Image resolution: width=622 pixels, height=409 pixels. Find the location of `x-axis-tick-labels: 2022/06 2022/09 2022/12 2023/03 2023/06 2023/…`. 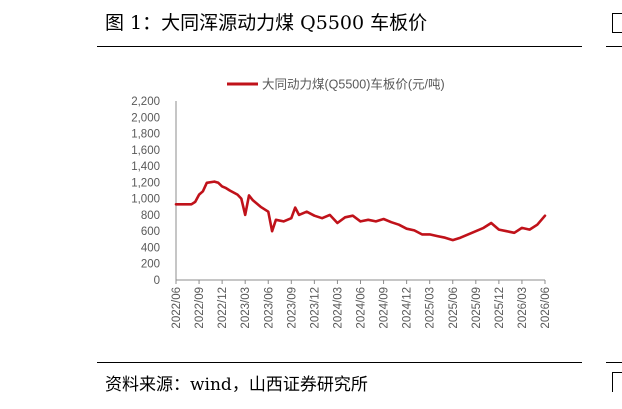

x-axis-tick-labels: 2022/06 2022/09 2022/12 2023/03 2023/06 2023/… is located at coordinates (361, 304).